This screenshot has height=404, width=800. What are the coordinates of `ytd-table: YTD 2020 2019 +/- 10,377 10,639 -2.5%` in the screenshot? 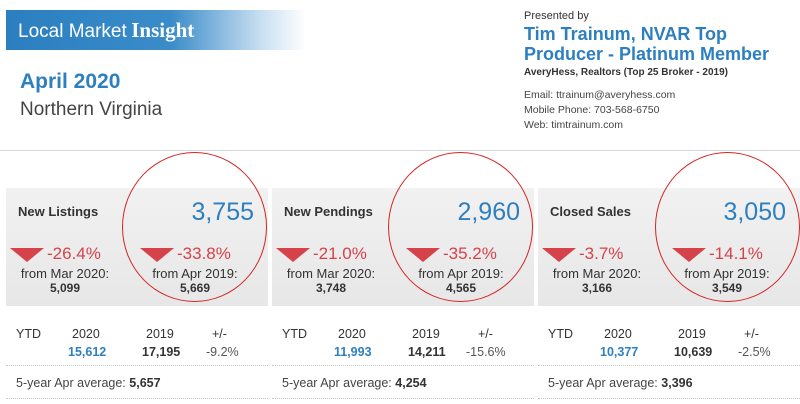 It's located at (669, 346).